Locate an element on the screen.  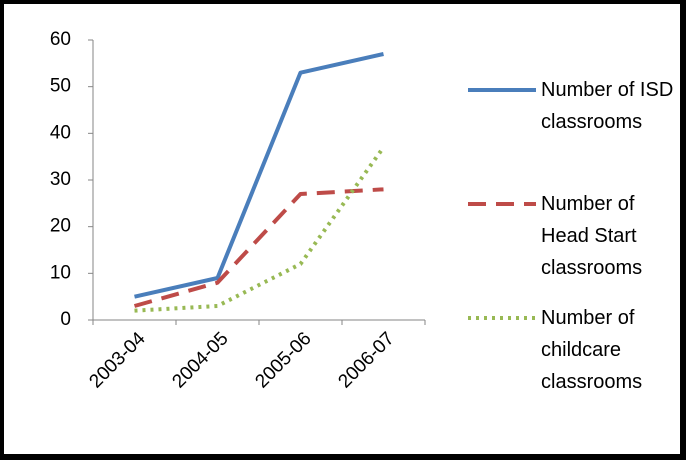
y-tick-label: 20 is located at coordinates (60, 226).